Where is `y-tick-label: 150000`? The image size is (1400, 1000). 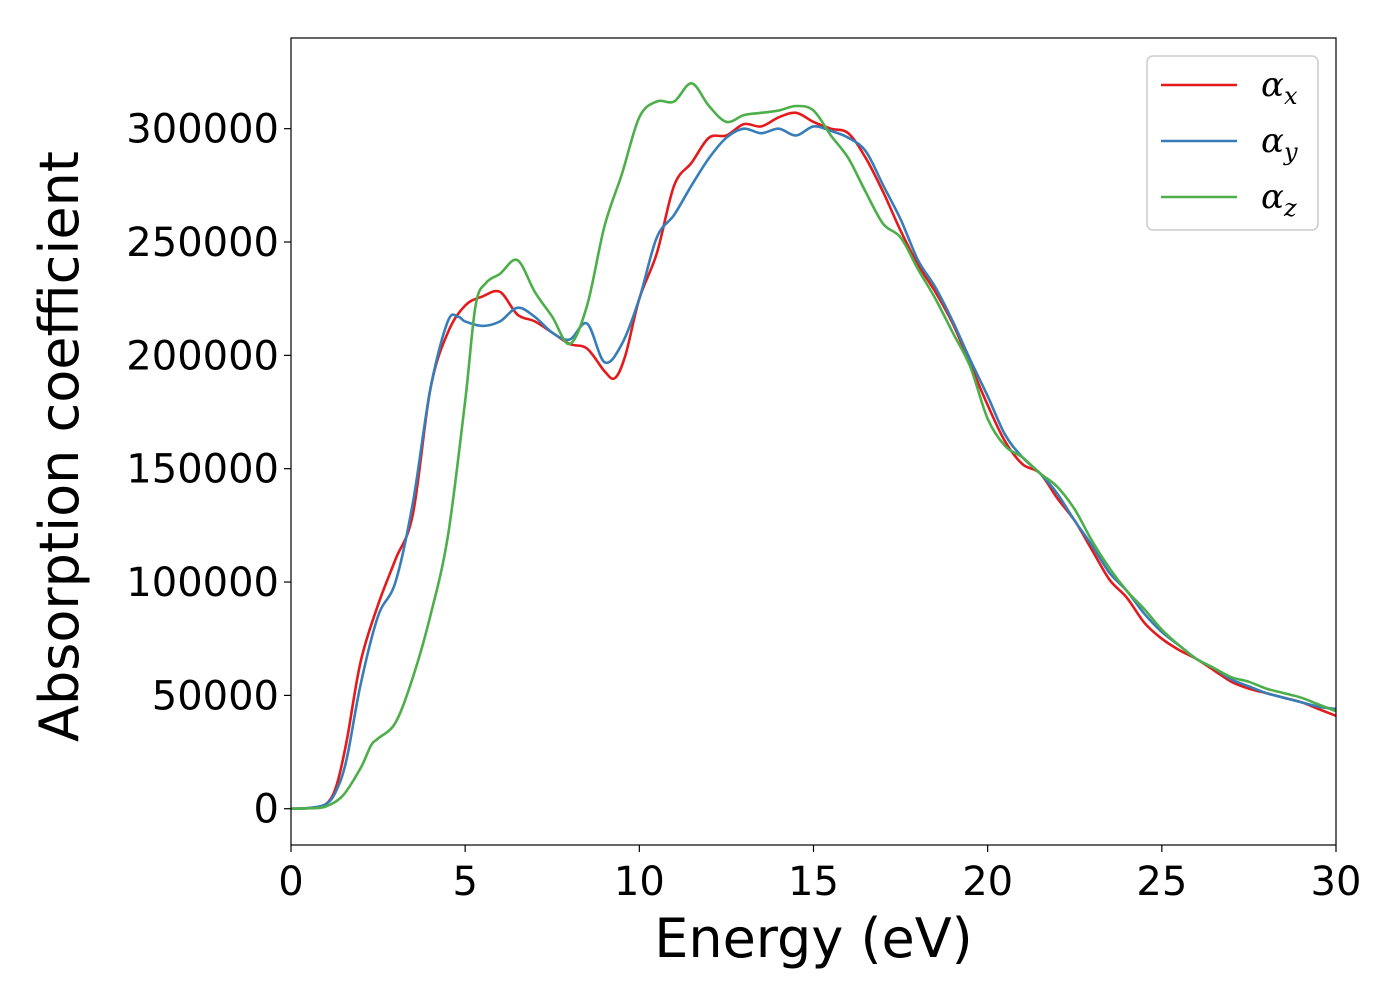 y-tick-label: 150000 is located at coordinates (202, 470).